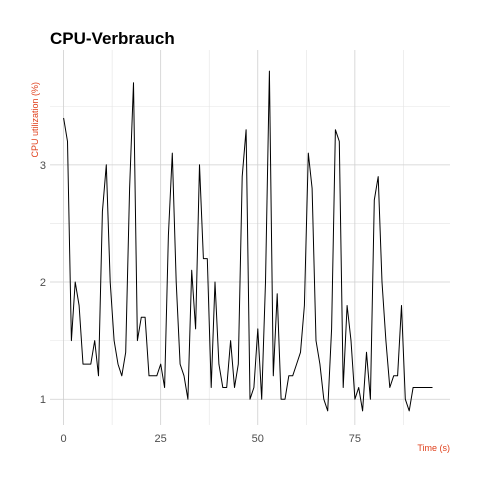  What do you see at coordinates (43, 400) in the screenshot?
I see `y-tick-label: 1` at bounding box center [43, 400].